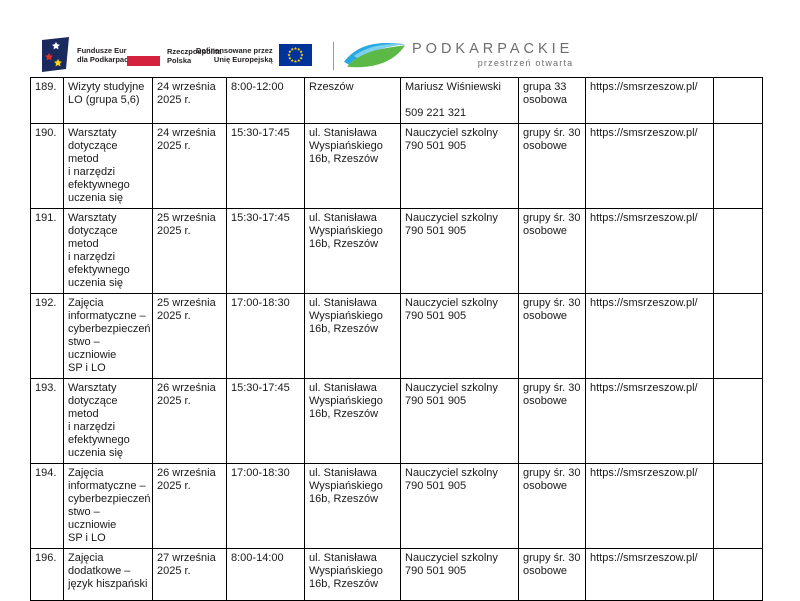  I want to click on cell-date: 27 września 2025 r., so click(189, 574).